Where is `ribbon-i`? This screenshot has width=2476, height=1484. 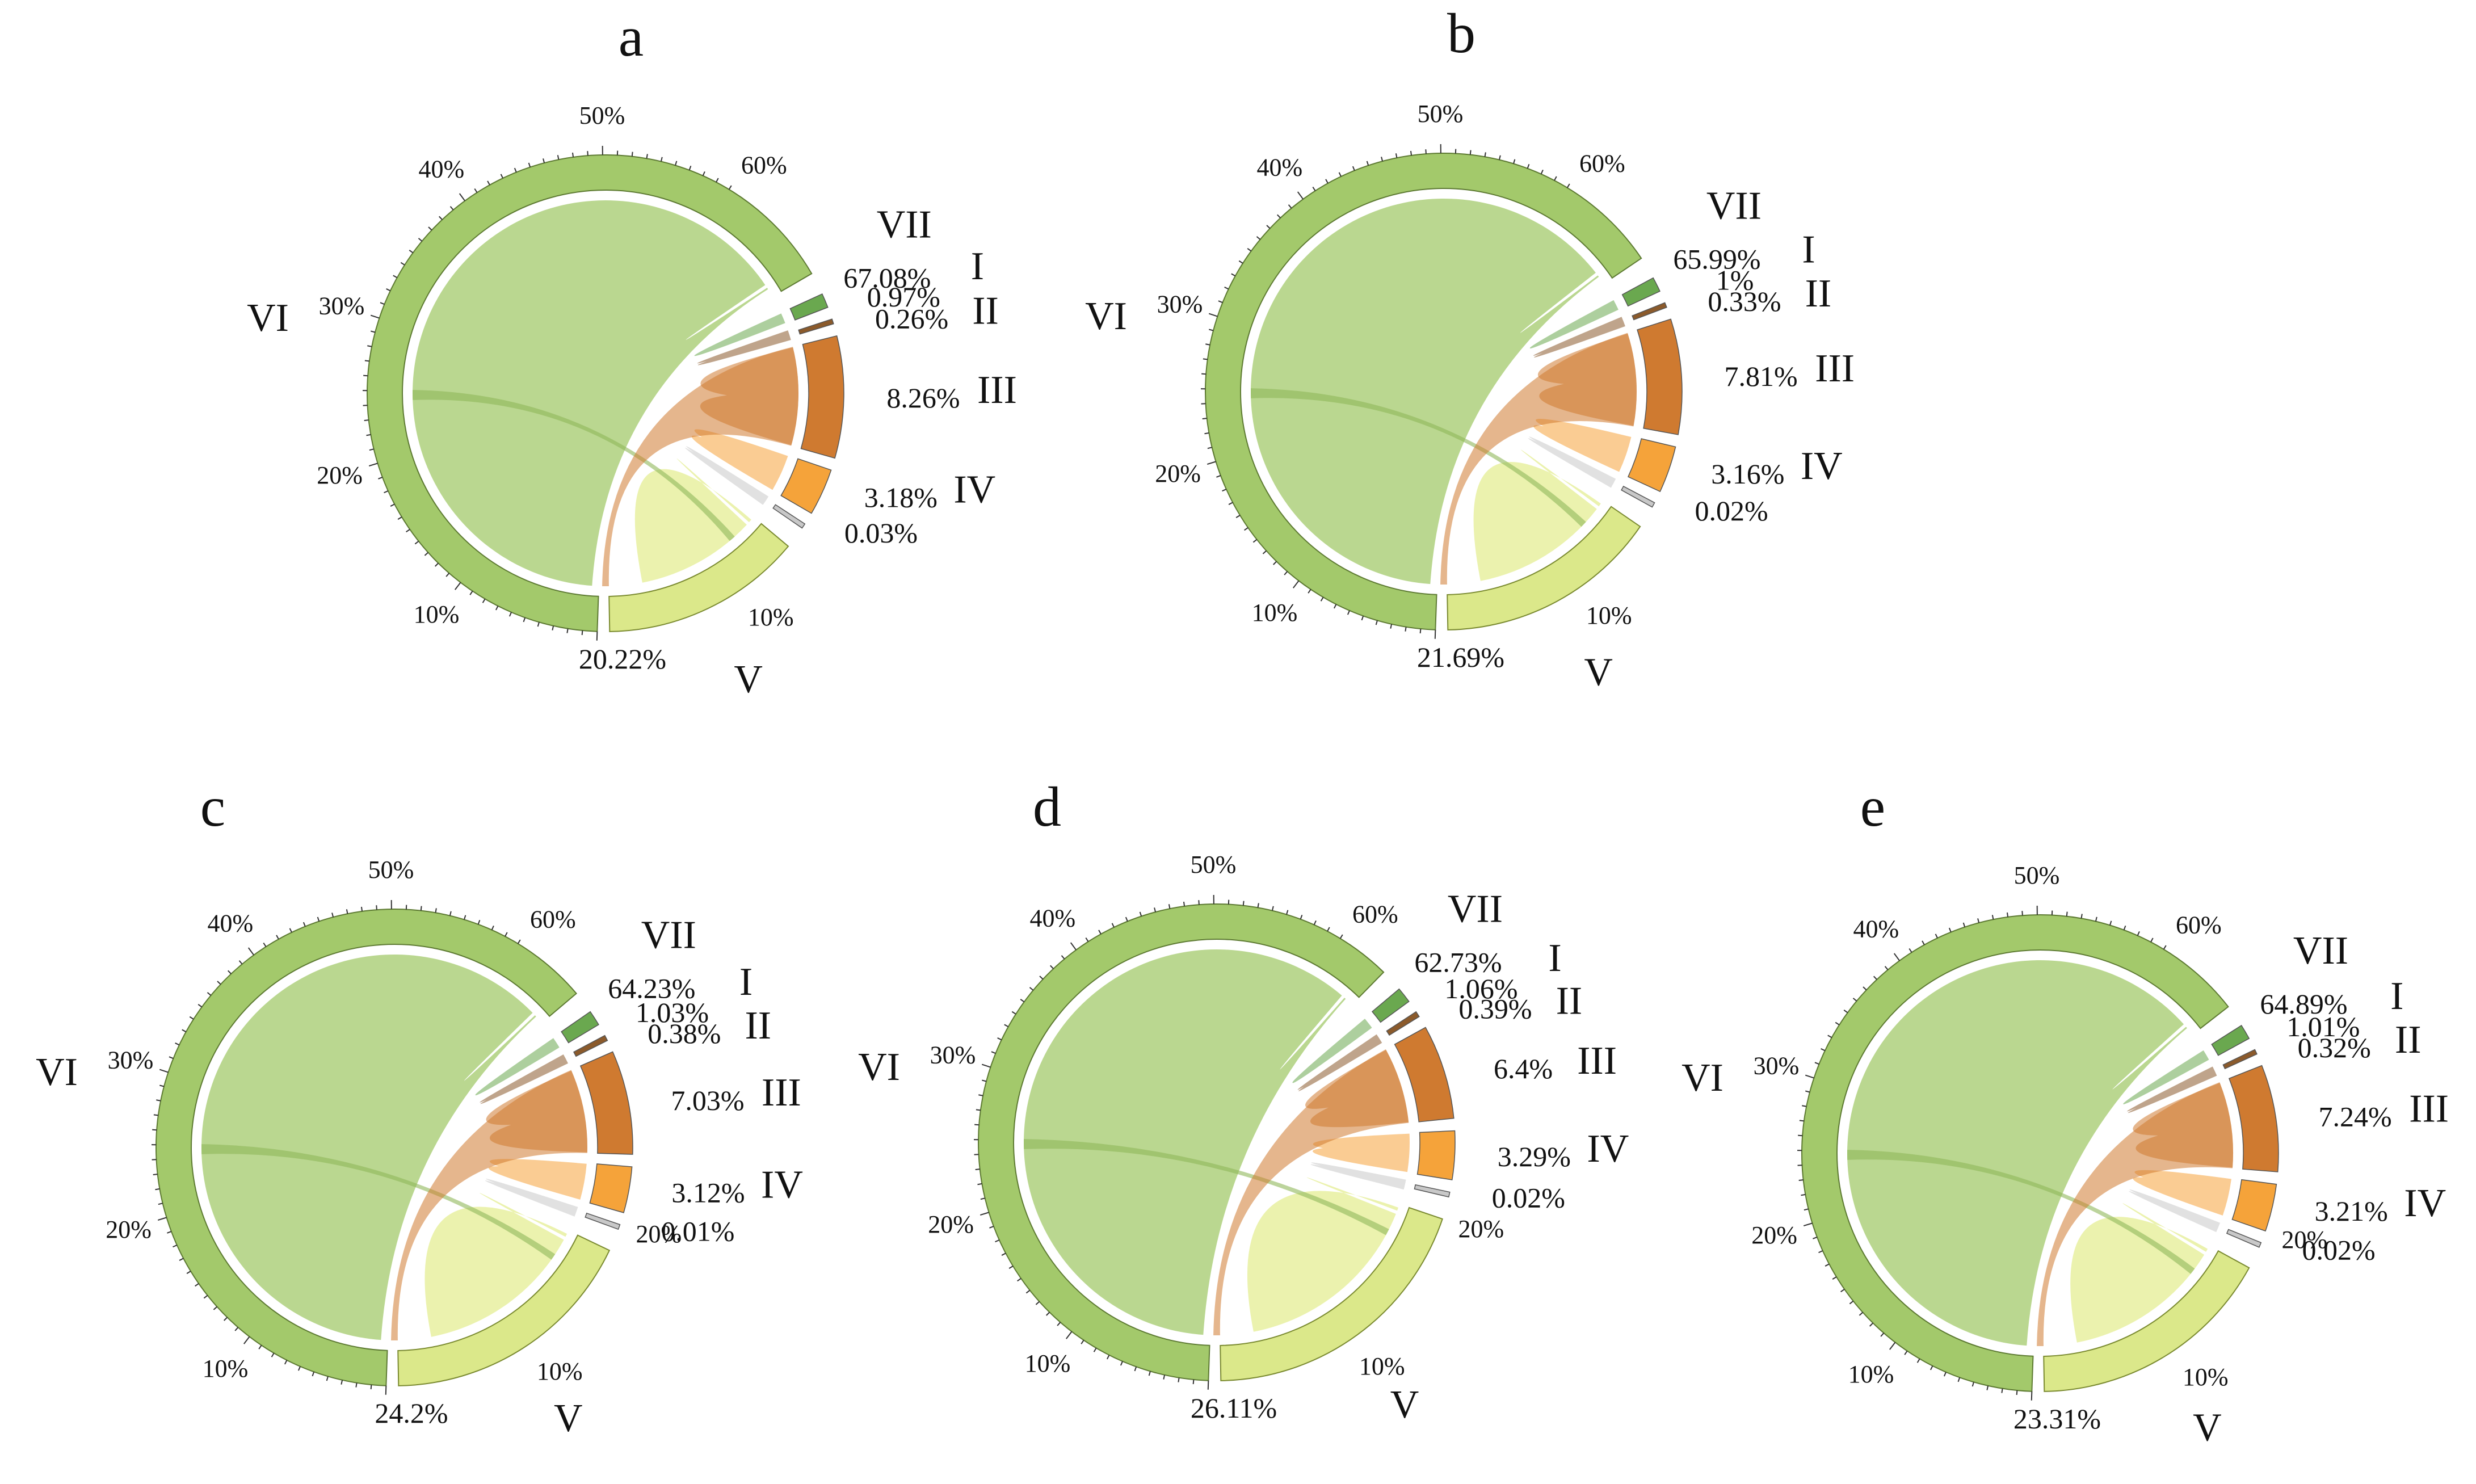
ribbon-i is located at coordinates (517, 1067).